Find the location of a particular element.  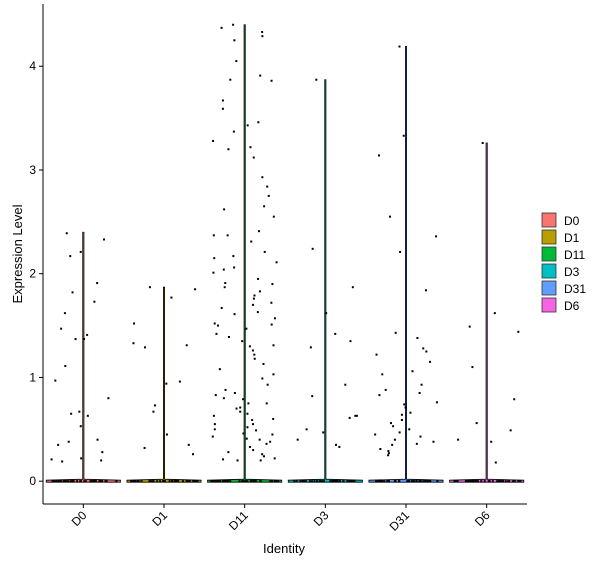

x-tick-label: D6 is located at coordinates (482, 518).